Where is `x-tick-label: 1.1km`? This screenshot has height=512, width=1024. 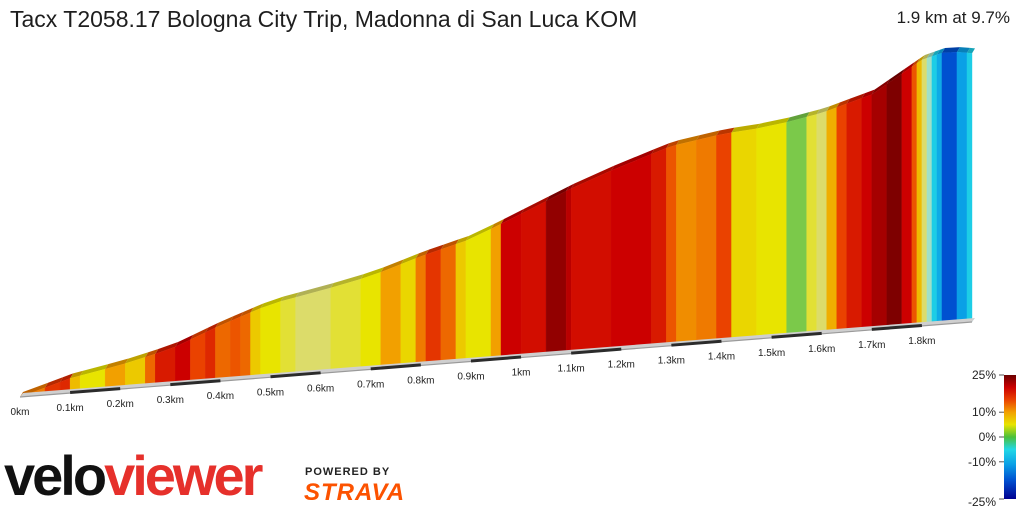 x-tick-label: 1.1km is located at coordinates (571, 369).